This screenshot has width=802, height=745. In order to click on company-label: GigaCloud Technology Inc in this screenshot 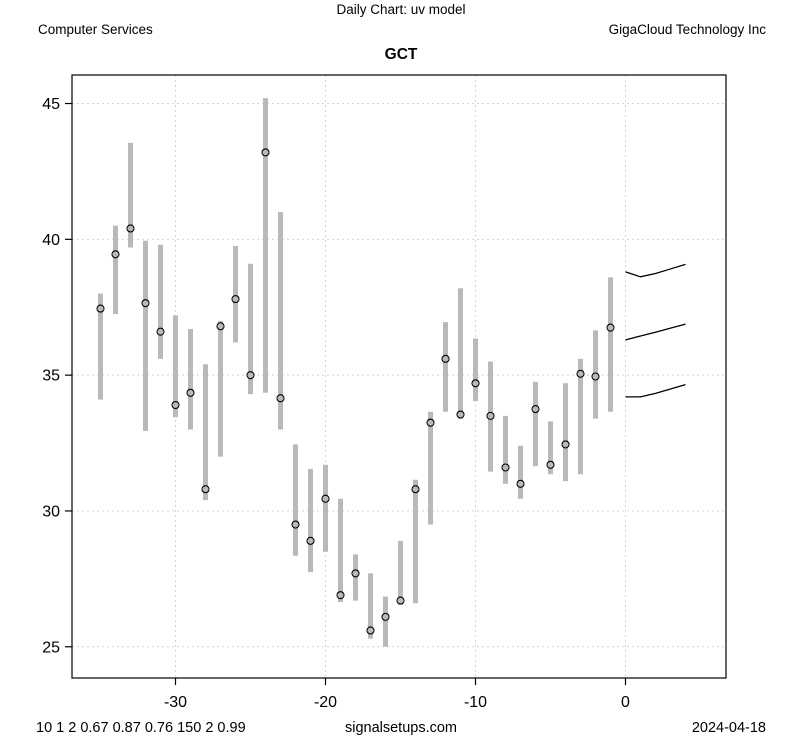, I will do `click(687, 29)`.